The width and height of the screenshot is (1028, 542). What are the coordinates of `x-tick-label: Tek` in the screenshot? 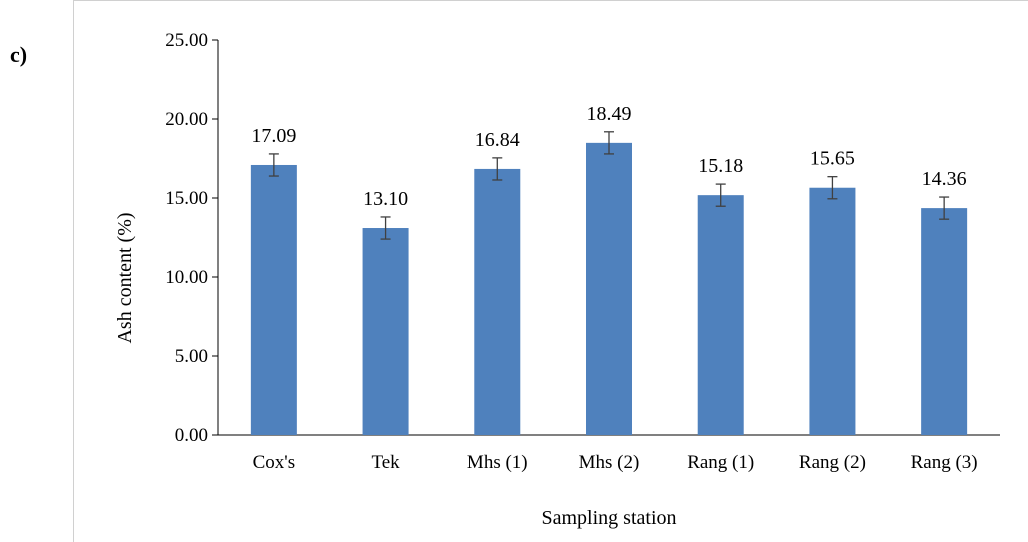 It's located at (385, 462).